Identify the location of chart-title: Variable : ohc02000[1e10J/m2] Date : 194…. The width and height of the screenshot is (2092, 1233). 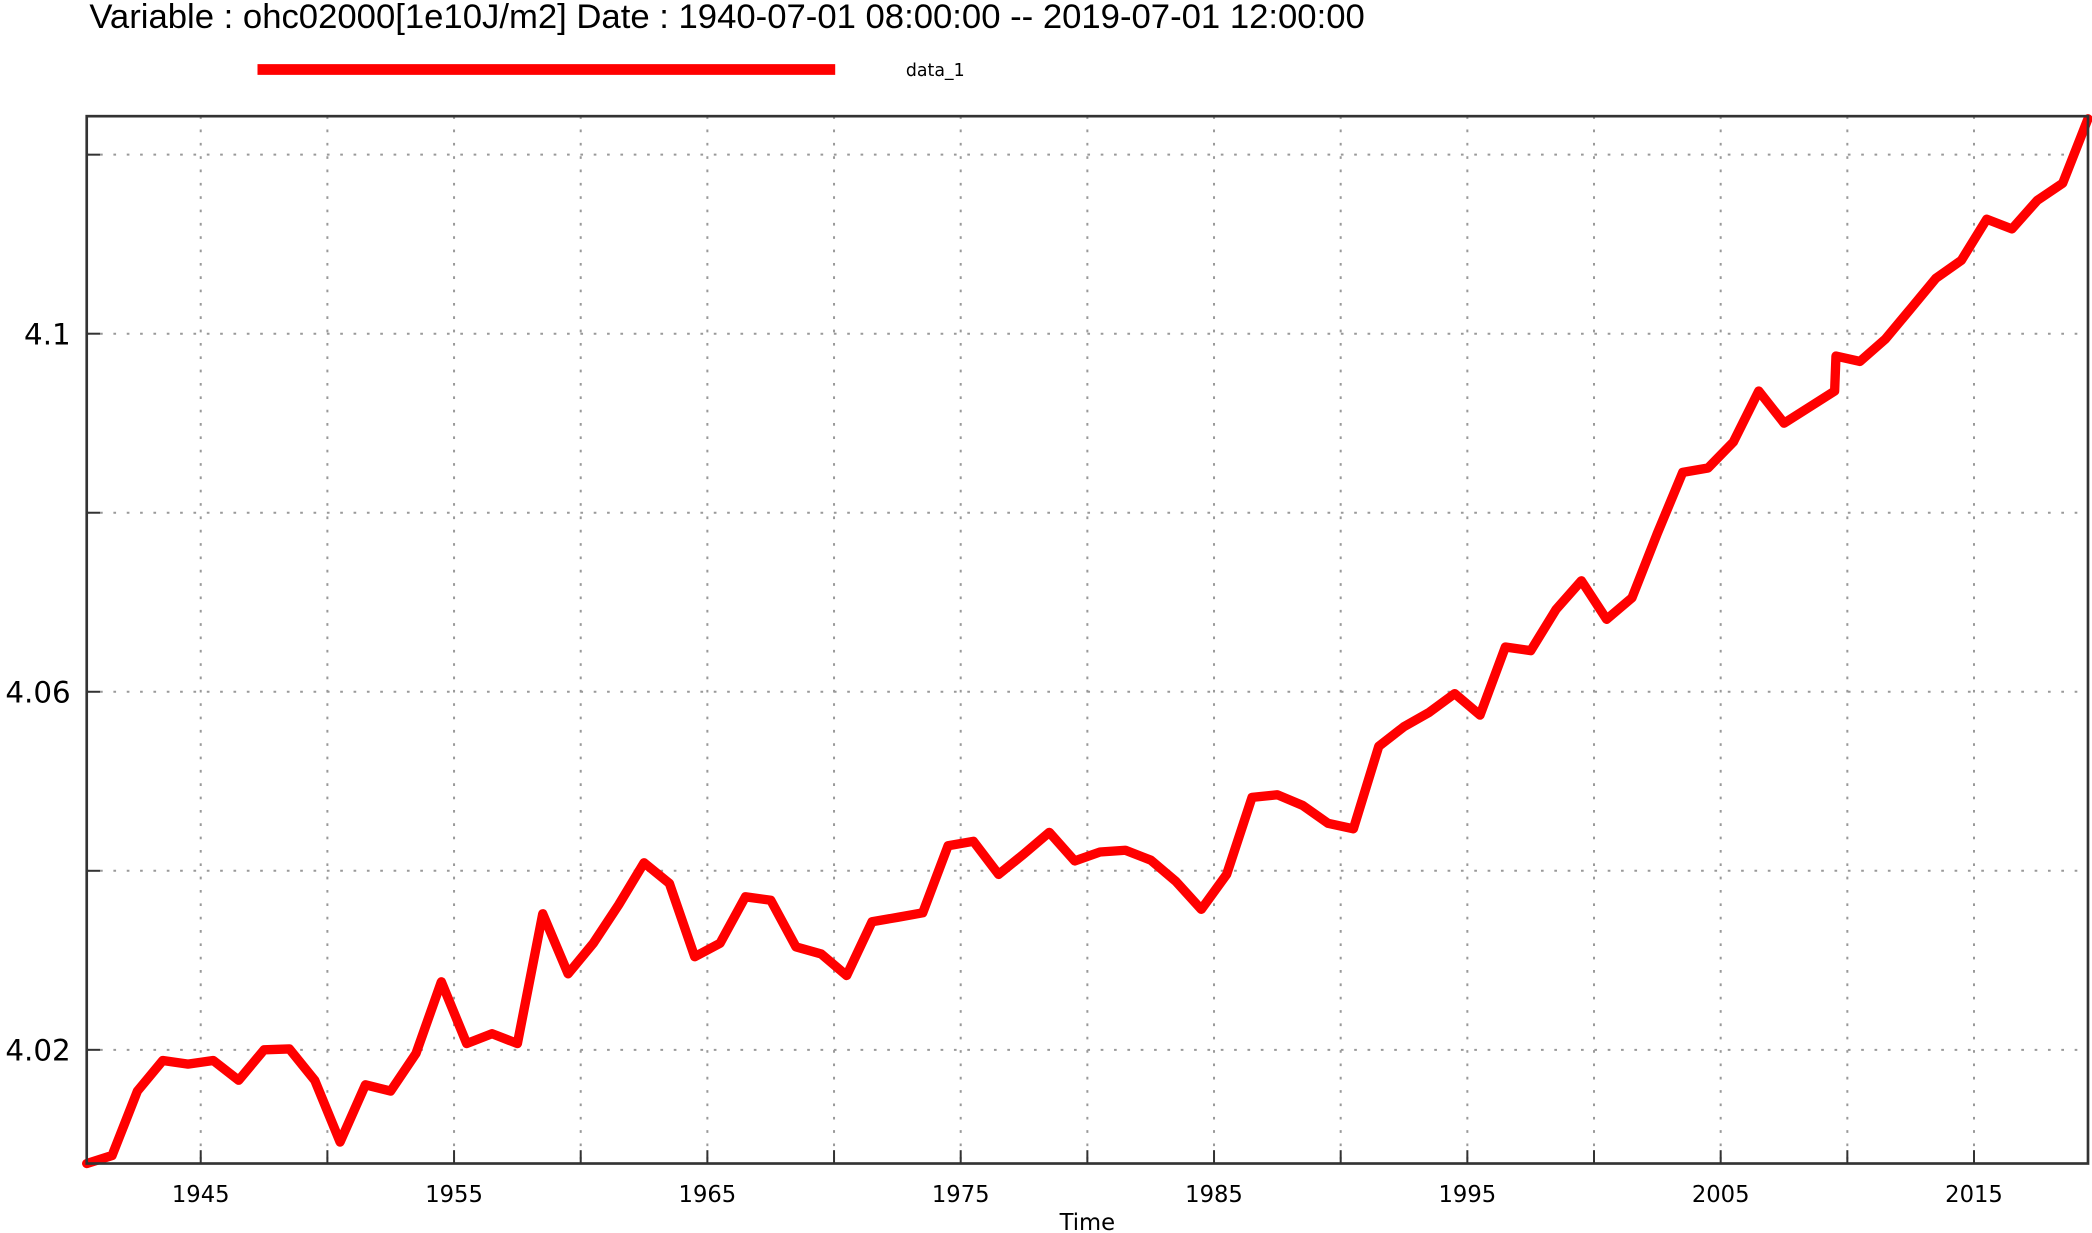
(726, 18).